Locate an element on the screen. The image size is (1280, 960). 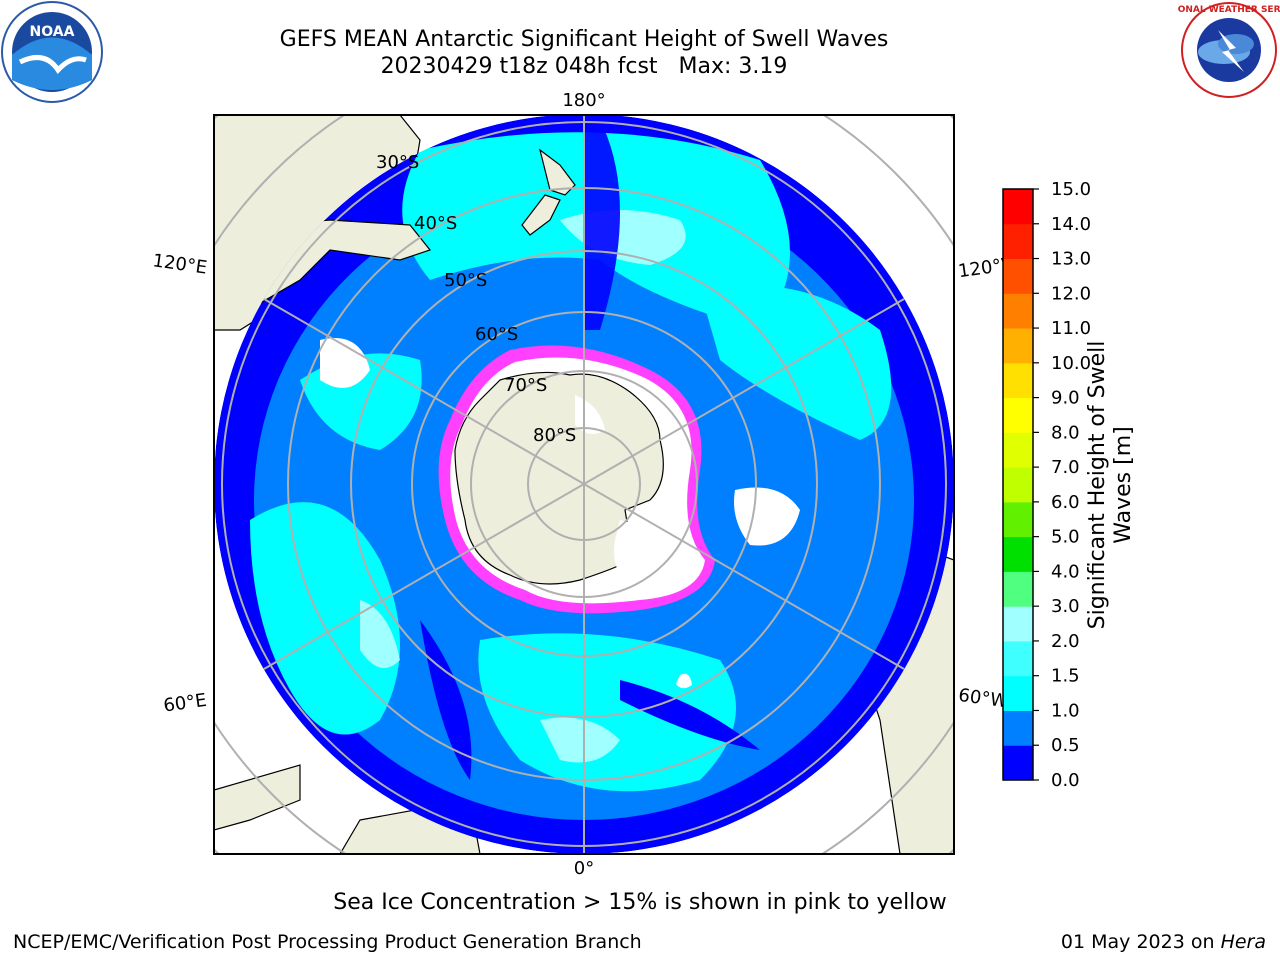
swell-high-band-indian is located at coordinates (325, 618).